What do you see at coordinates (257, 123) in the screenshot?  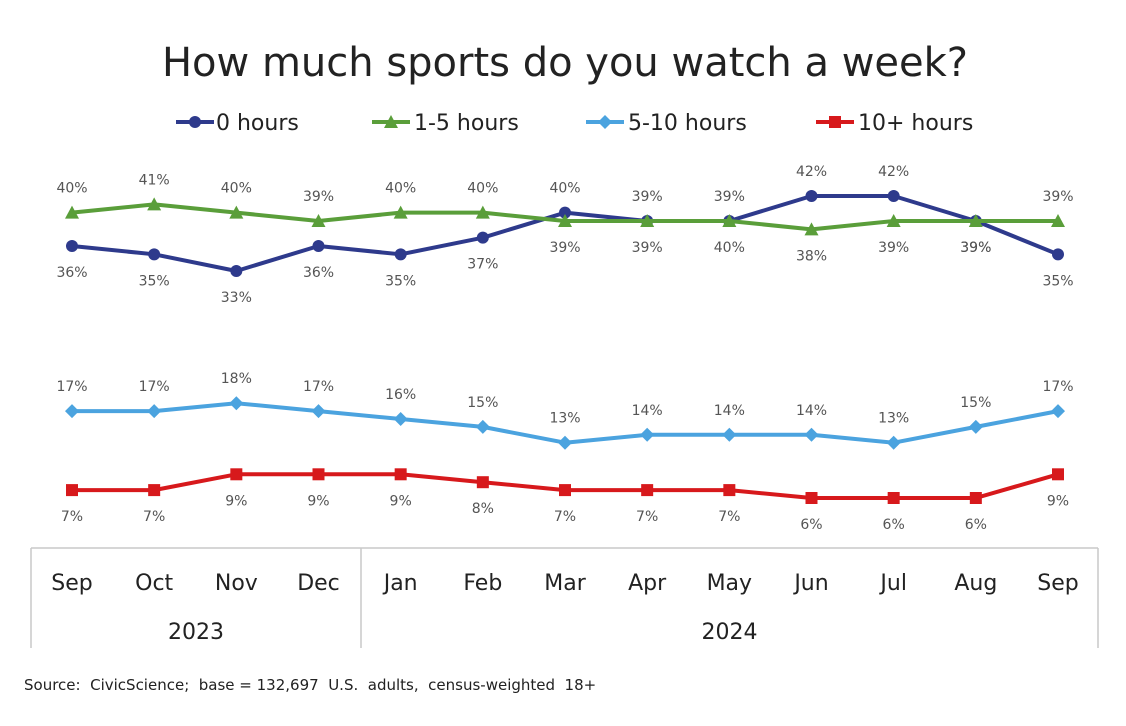 I see `legend-label: 0 hours` at bounding box center [257, 123].